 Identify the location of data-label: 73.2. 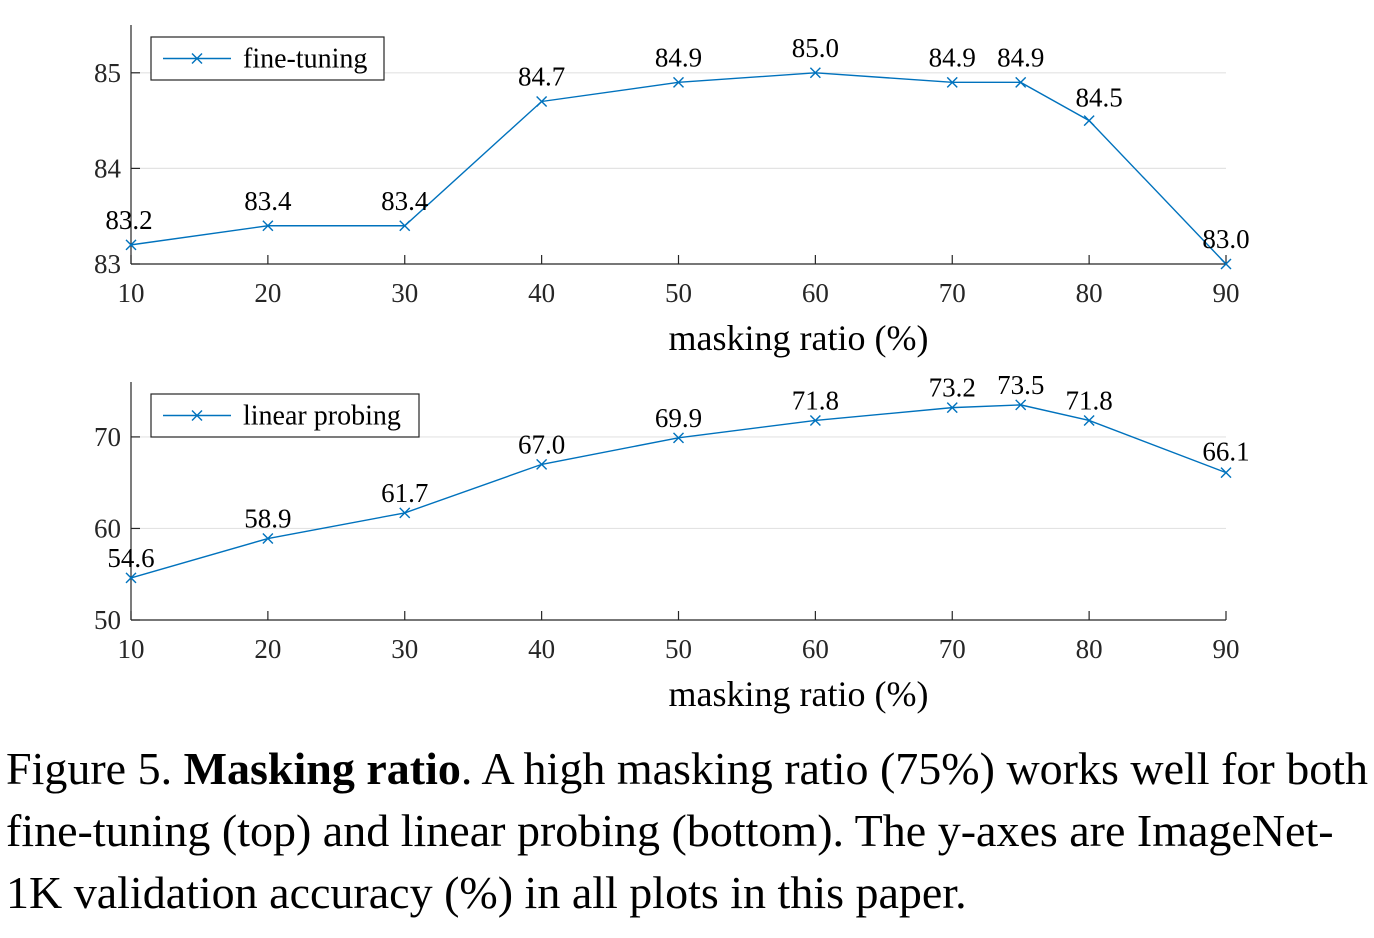
(952, 388).